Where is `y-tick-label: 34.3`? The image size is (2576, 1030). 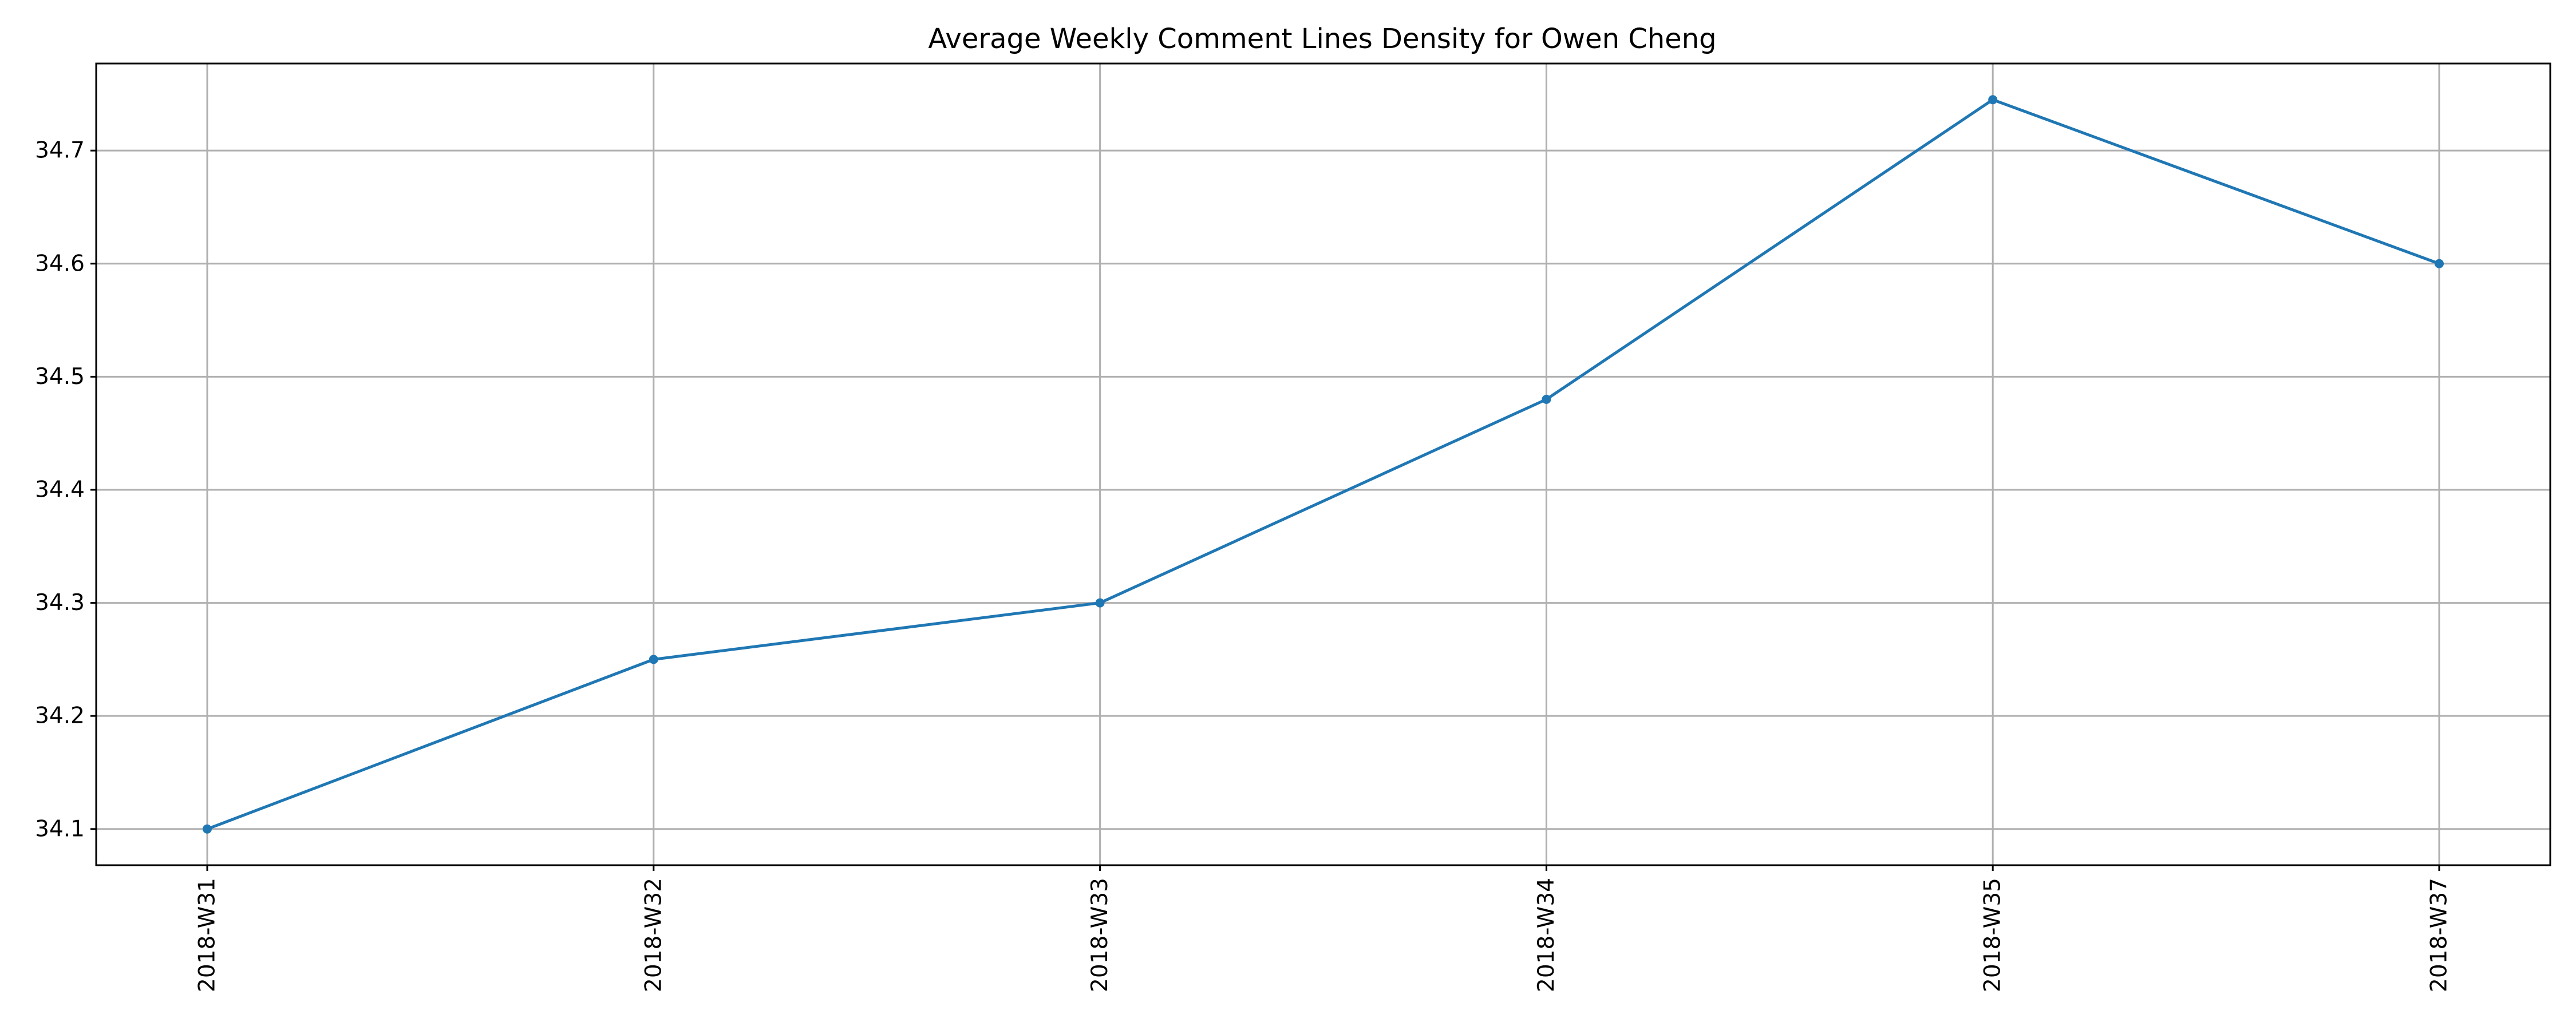
y-tick-label: 34.3 is located at coordinates (60, 603).